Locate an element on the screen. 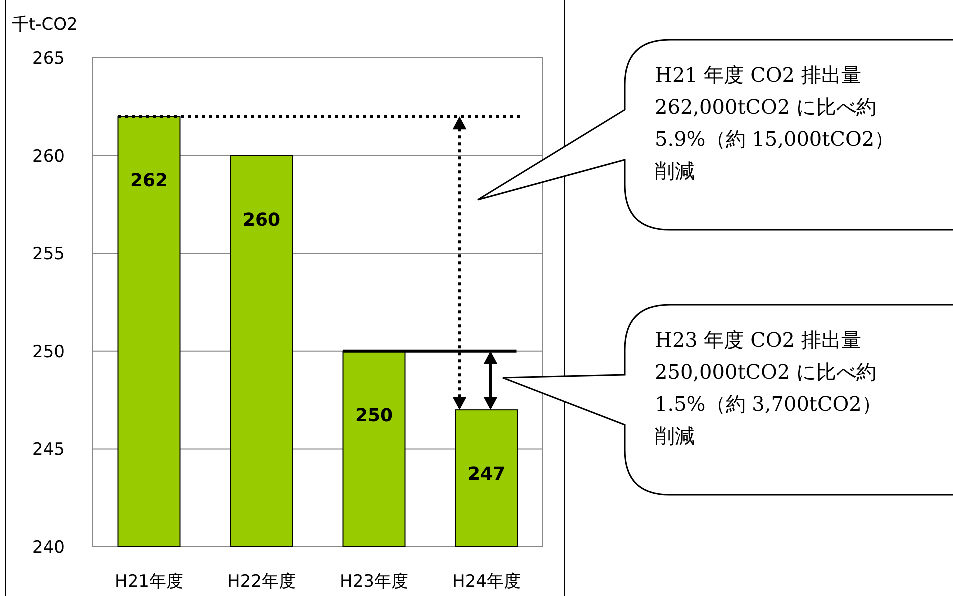  x-tick-label: H22年度 is located at coordinates (262, 582).